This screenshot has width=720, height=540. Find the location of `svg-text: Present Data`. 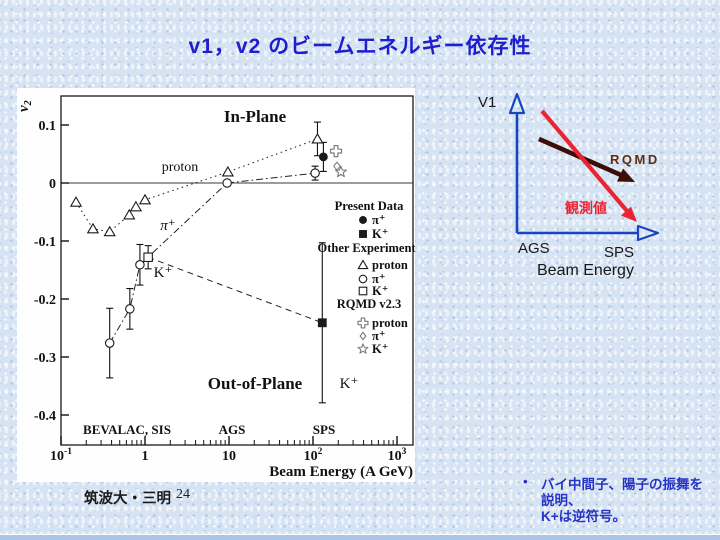

svg-text: Present Data is located at coordinates (370, 206).